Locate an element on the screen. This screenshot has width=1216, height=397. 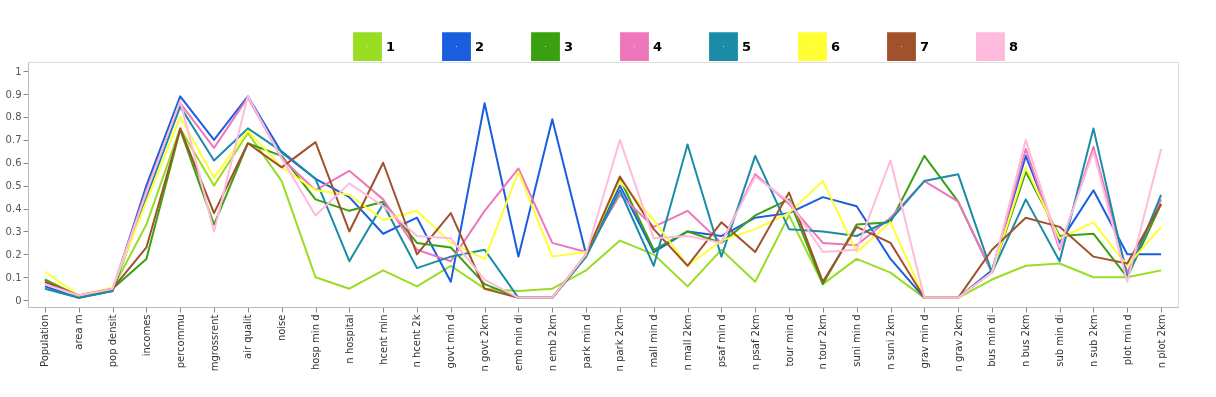
x-tick-label: n govt 2km is located at coordinates (485, 343).